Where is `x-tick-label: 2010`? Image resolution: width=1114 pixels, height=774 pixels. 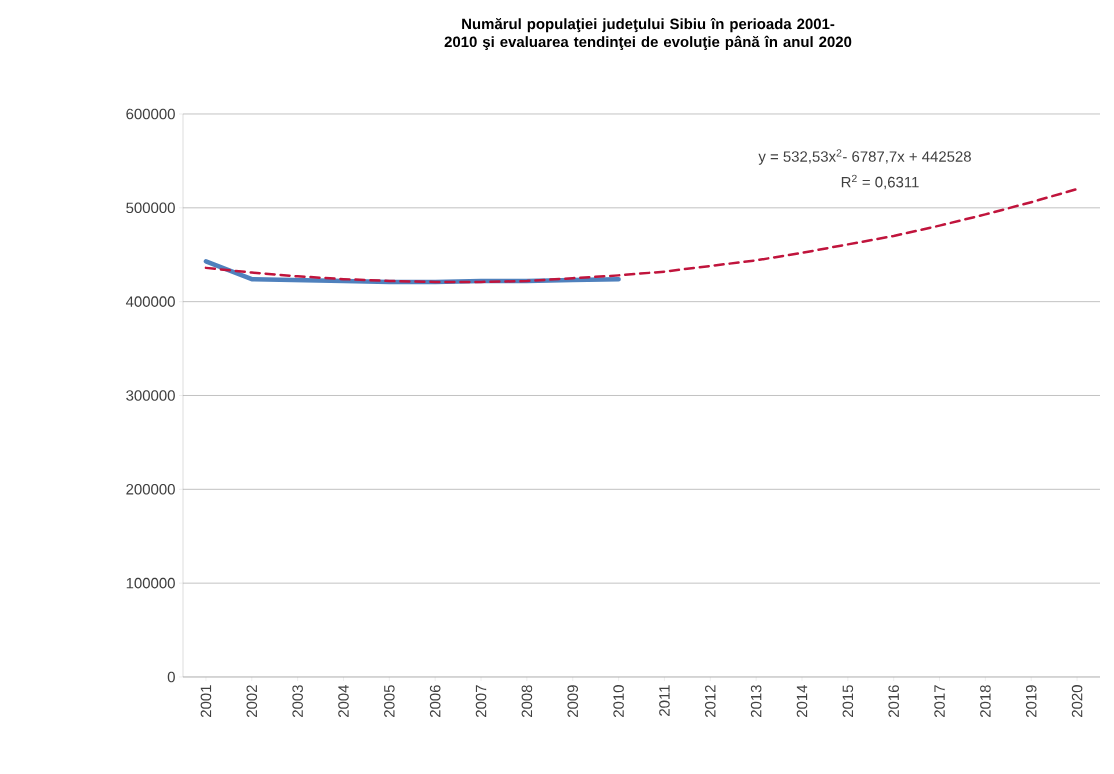
x-tick-label: 2010 is located at coordinates (618, 701).